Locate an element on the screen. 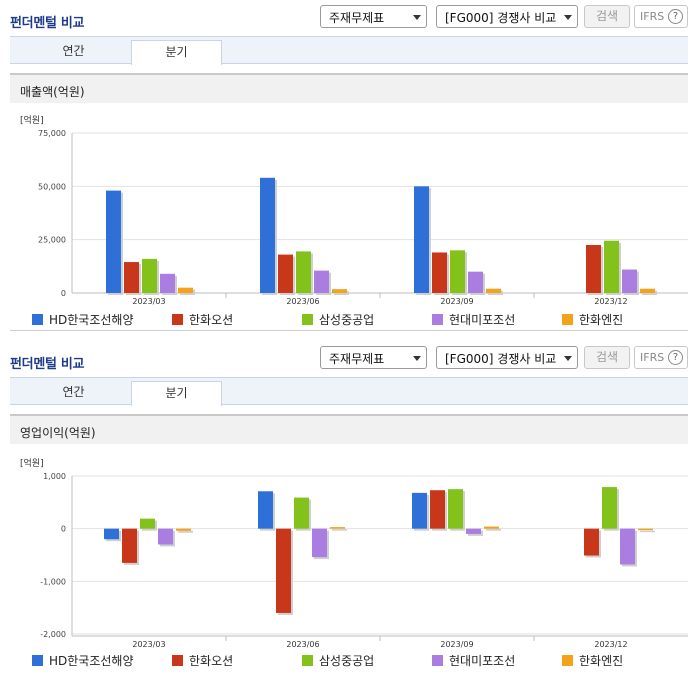 The height and width of the screenshot is (684, 696). y-tick-label: 25,000 is located at coordinates (52, 240).